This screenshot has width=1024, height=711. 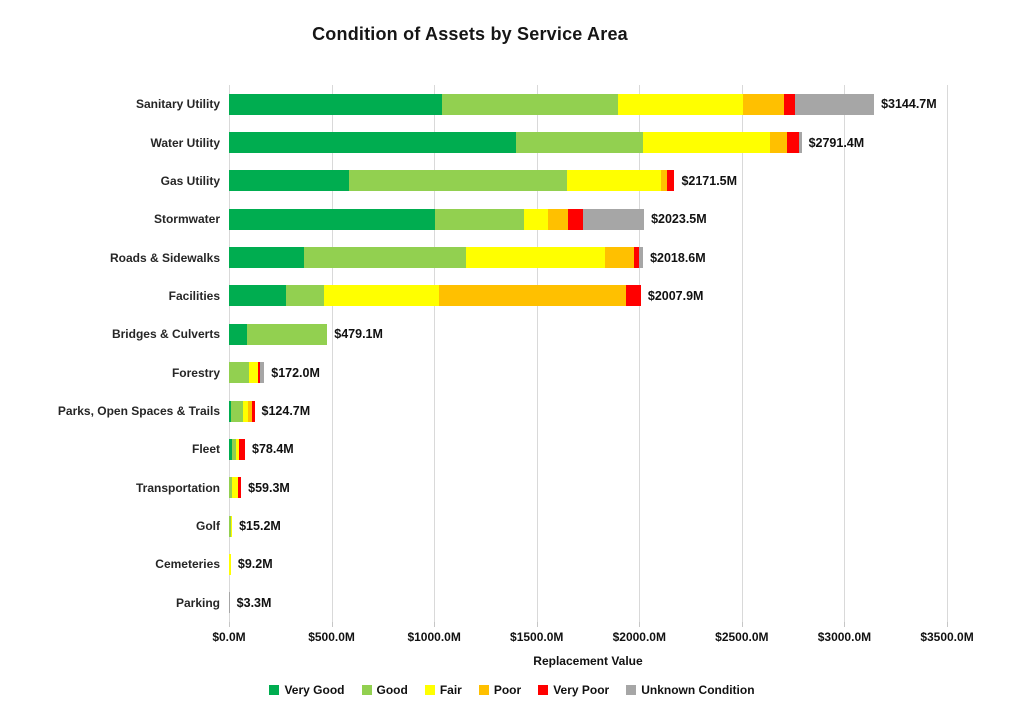 I want to click on bar-row-roads-sidewalks: Roads & Sidewalks $2018.6M, so click(x=512, y=257).